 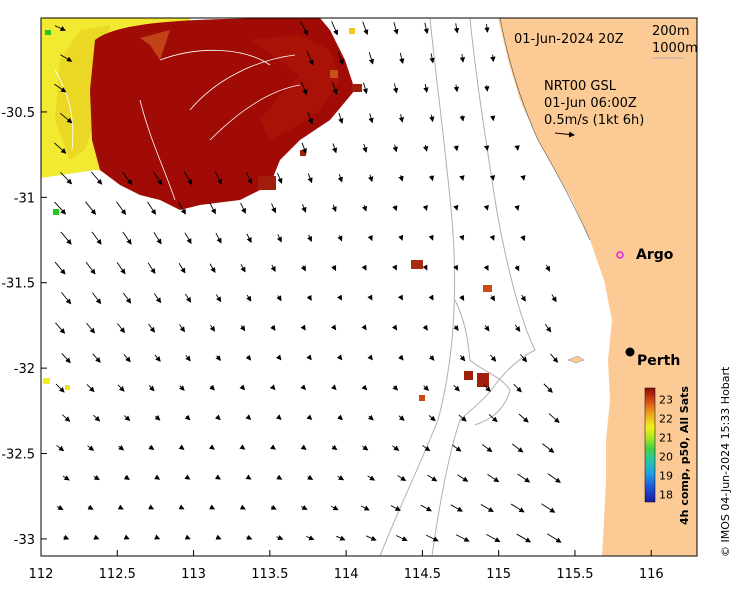 What do you see at coordinates (417, 287) in the screenshot?
I see `contour-1000m` at bounding box center [417, 287].